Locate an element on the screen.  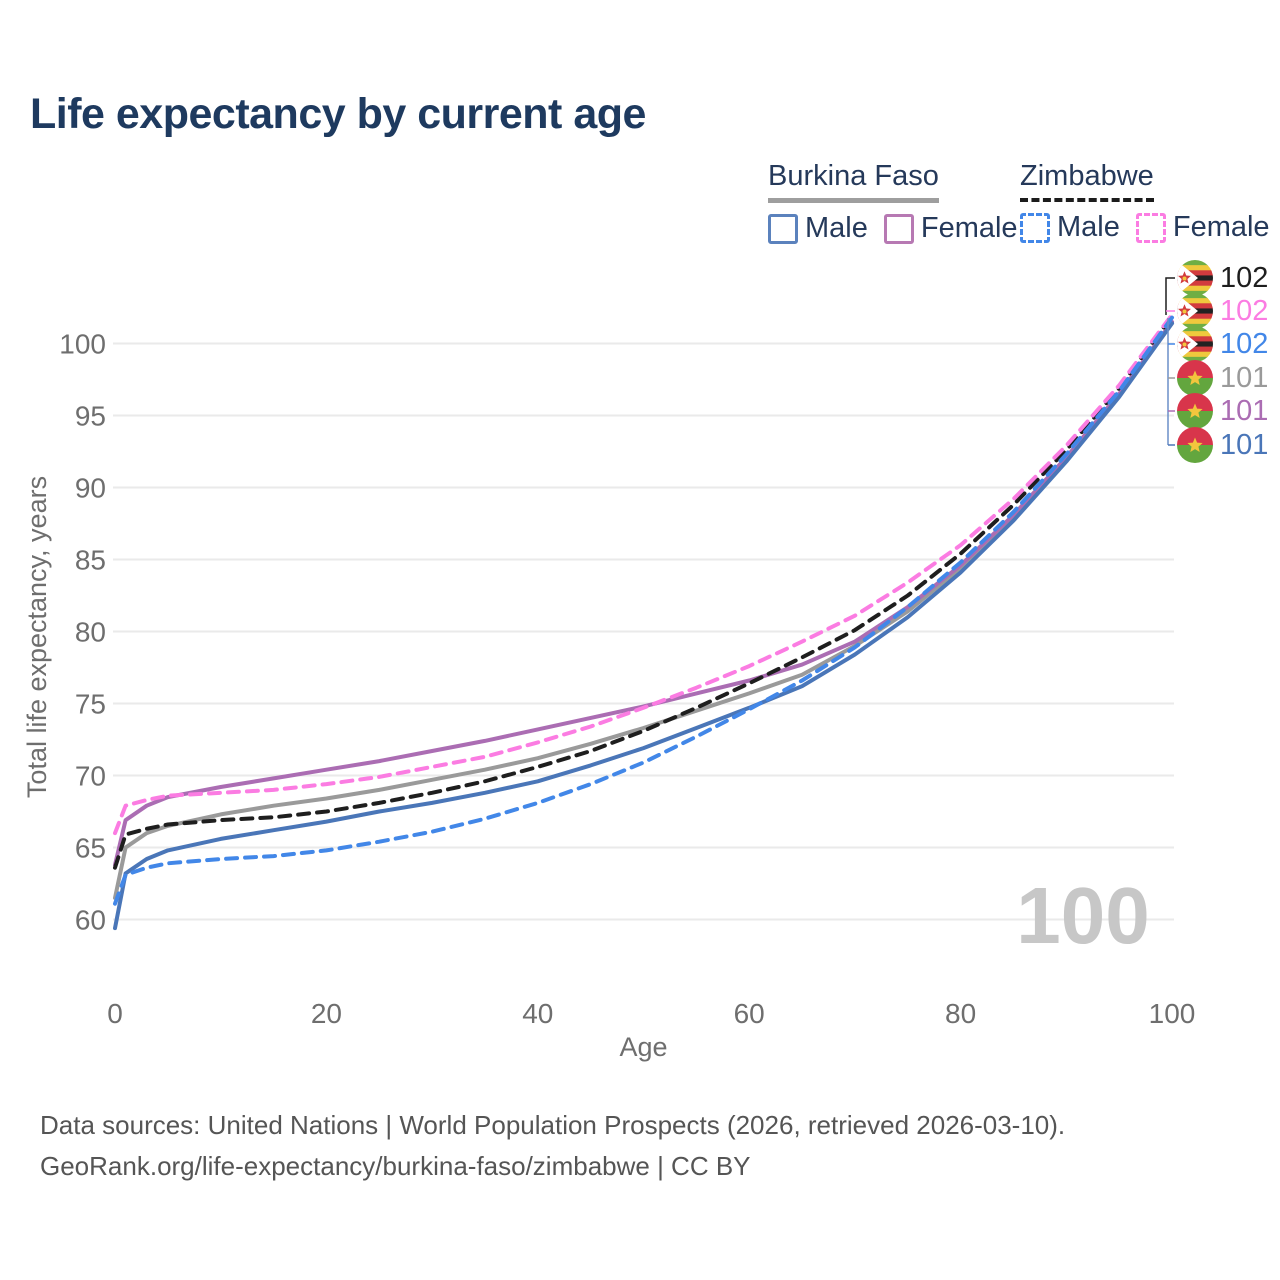
watermark-age-counter: 100 is located at coordinates (1082, 915).